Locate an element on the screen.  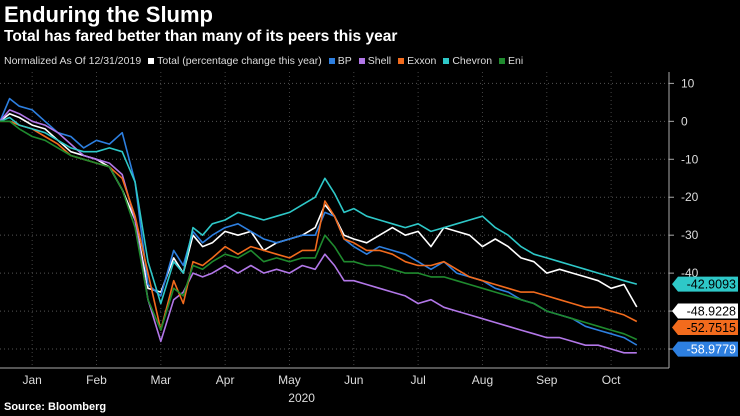
source-note: Source: Bloomberg is located at coordinates (55, 407).